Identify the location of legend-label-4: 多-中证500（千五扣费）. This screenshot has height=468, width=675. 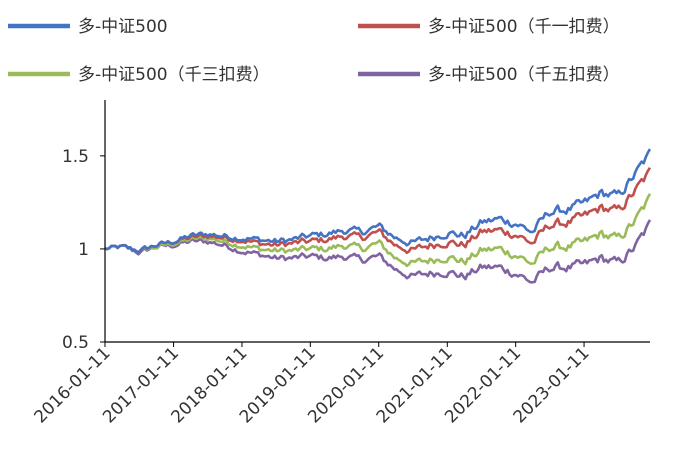
(524, 75).